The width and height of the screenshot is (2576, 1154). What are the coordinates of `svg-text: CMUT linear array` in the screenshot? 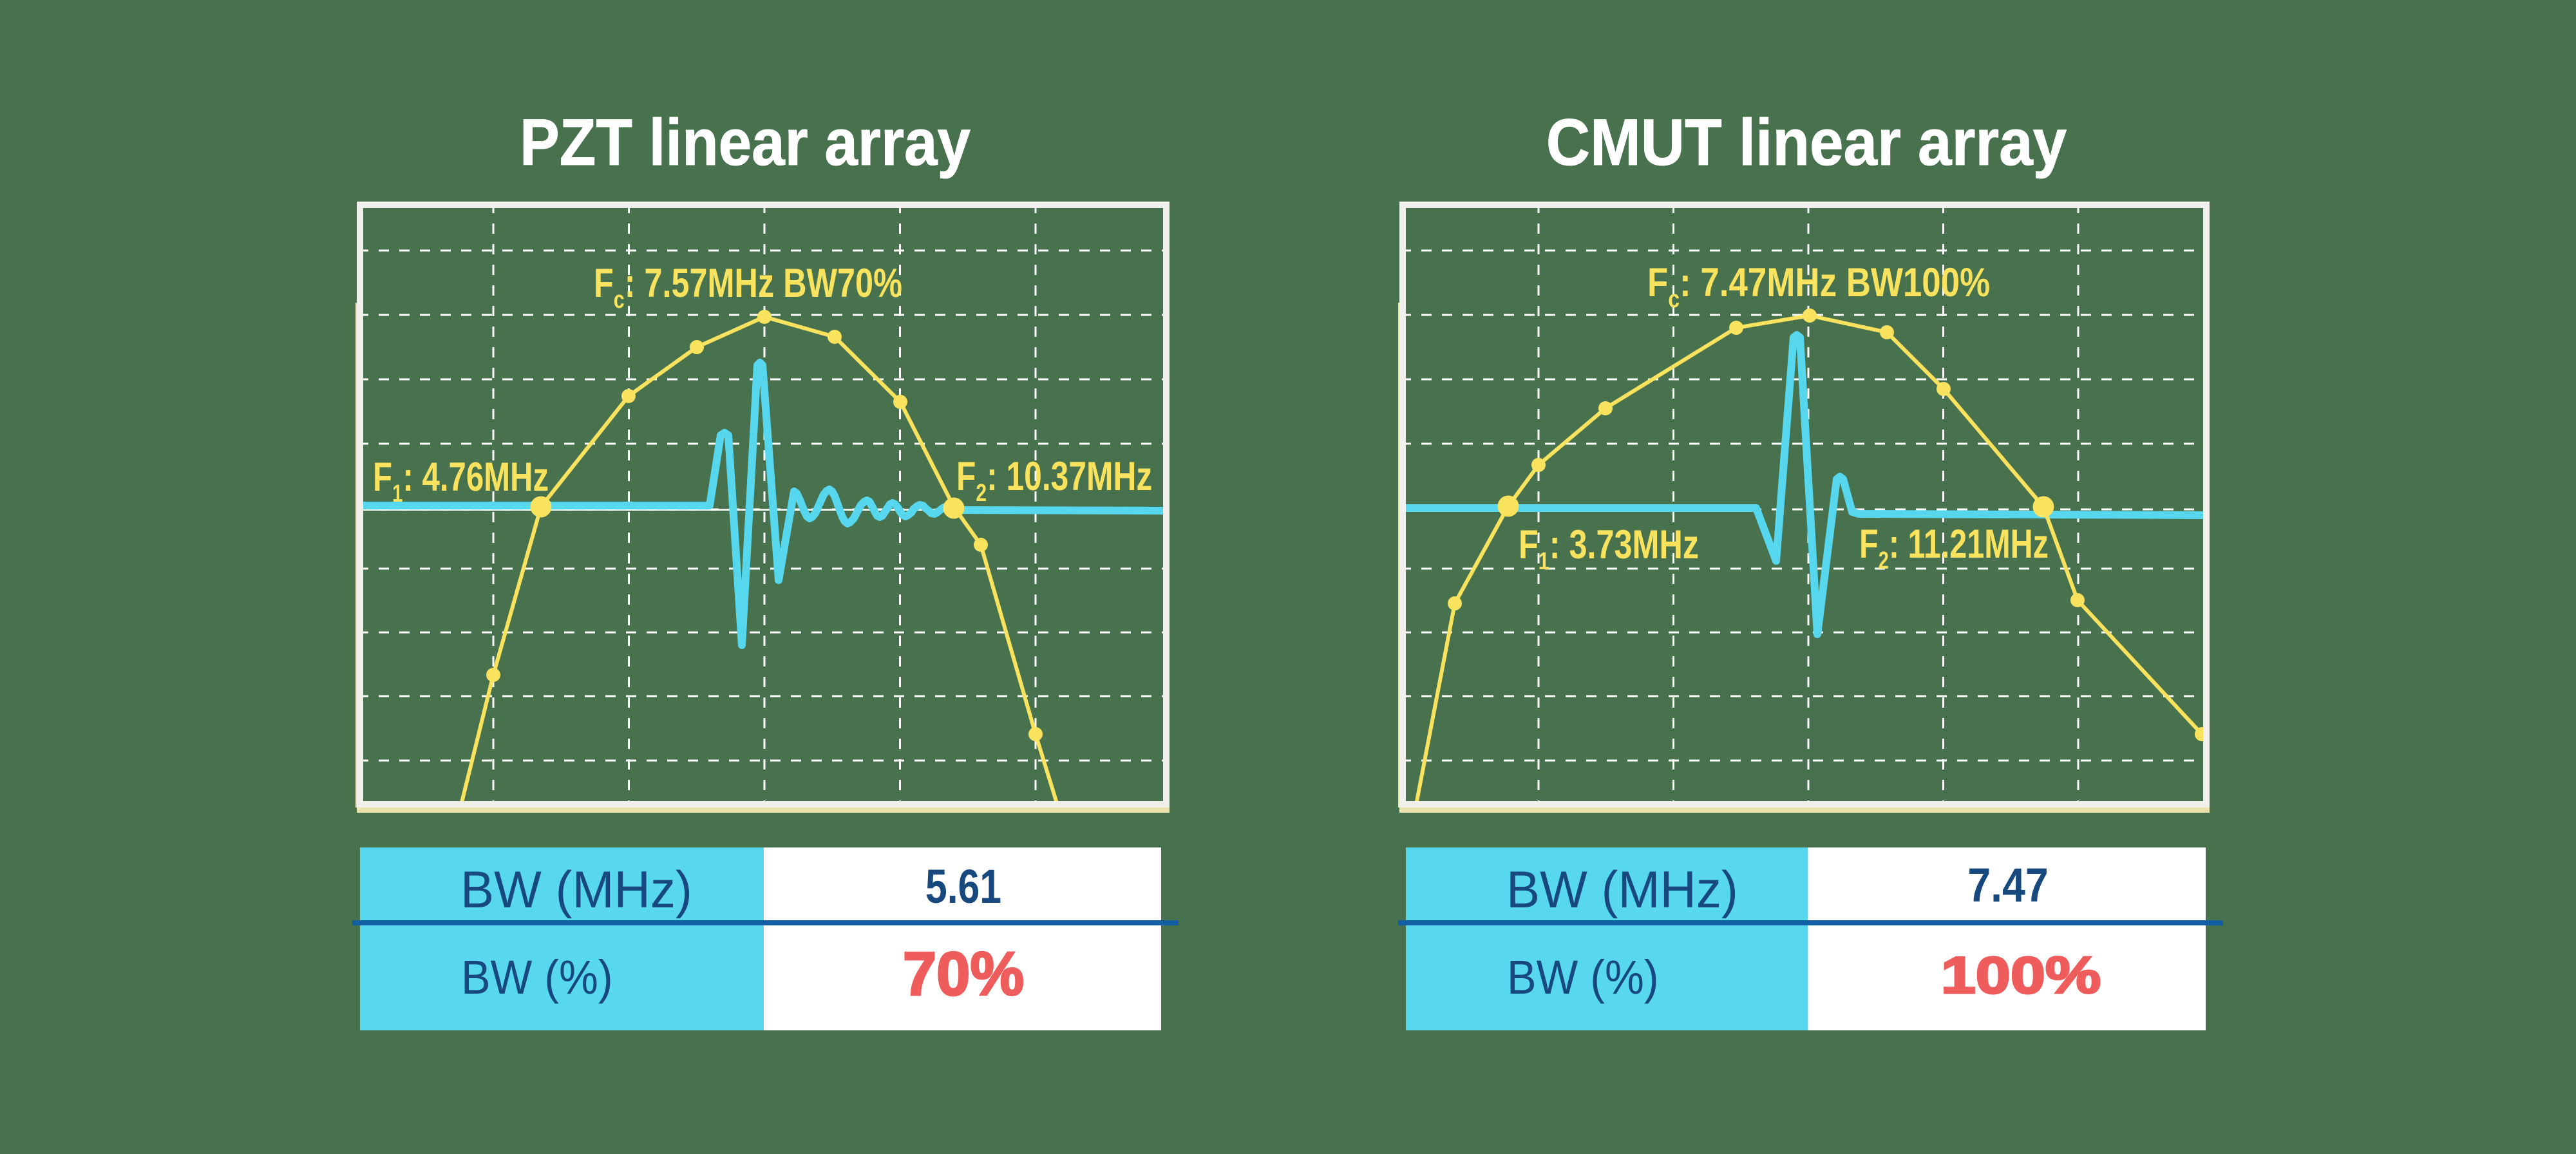 It's located at (1806, 142).